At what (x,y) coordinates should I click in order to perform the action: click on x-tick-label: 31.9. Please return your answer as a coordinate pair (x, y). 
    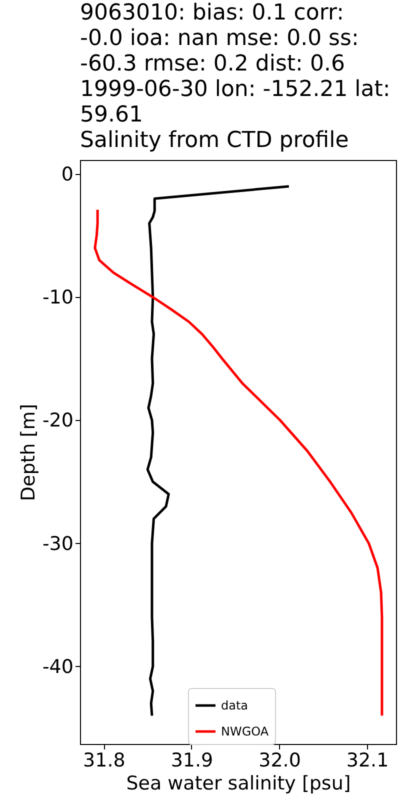
    Looking at the image, I should click on (192, 761).